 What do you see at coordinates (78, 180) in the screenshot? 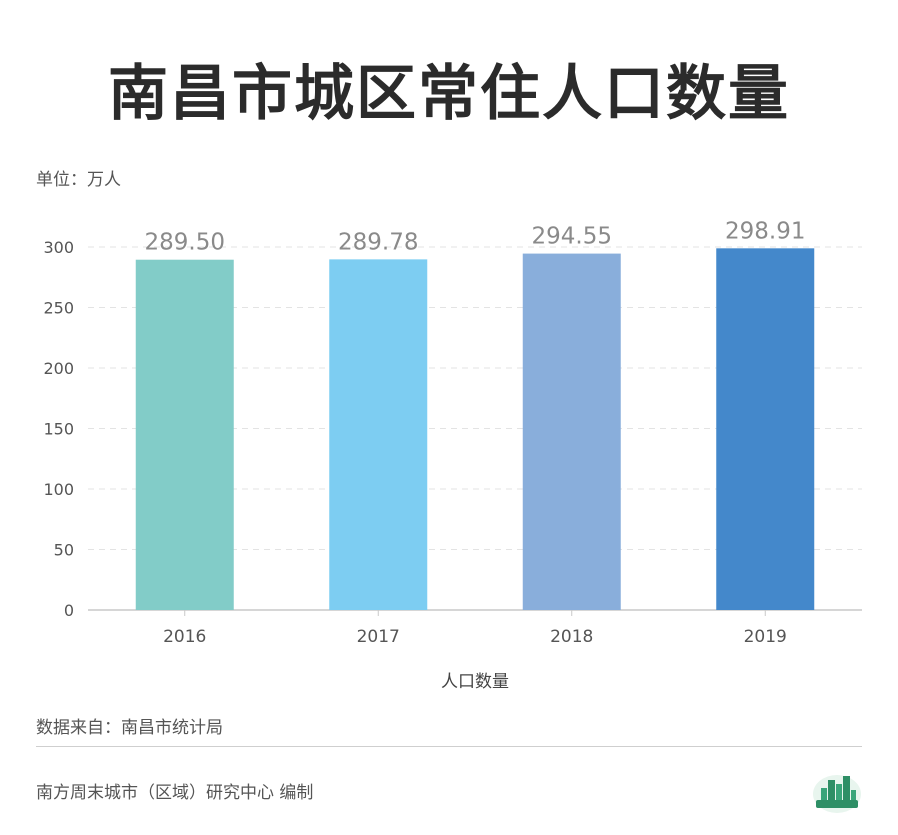
I see `unit-label: 单位：万人` at bounding box center [78, 180].